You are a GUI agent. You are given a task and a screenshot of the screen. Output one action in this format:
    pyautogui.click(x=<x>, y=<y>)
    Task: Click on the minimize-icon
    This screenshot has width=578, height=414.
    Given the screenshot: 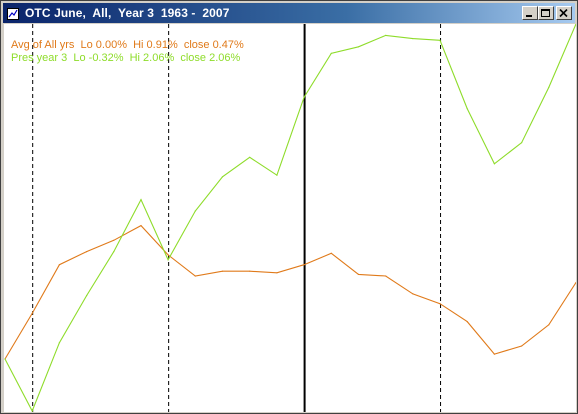 What is the action you would take?
    pyautogui.click(x=529, y=16)
    